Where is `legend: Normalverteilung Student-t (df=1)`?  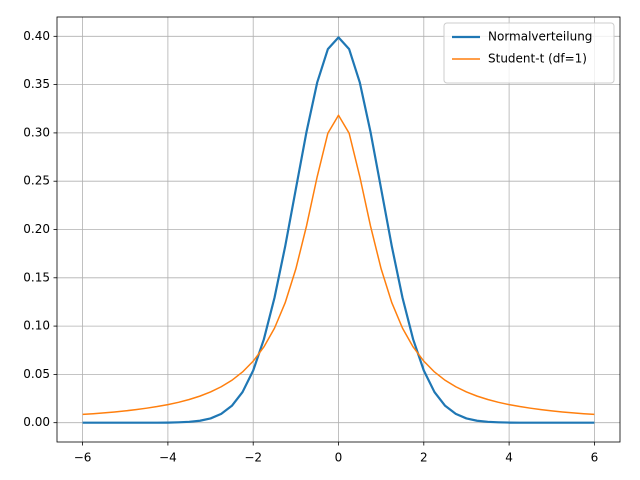
legend: Normalverteilung Student-t (df=1) is located at coordinates (529, 53).